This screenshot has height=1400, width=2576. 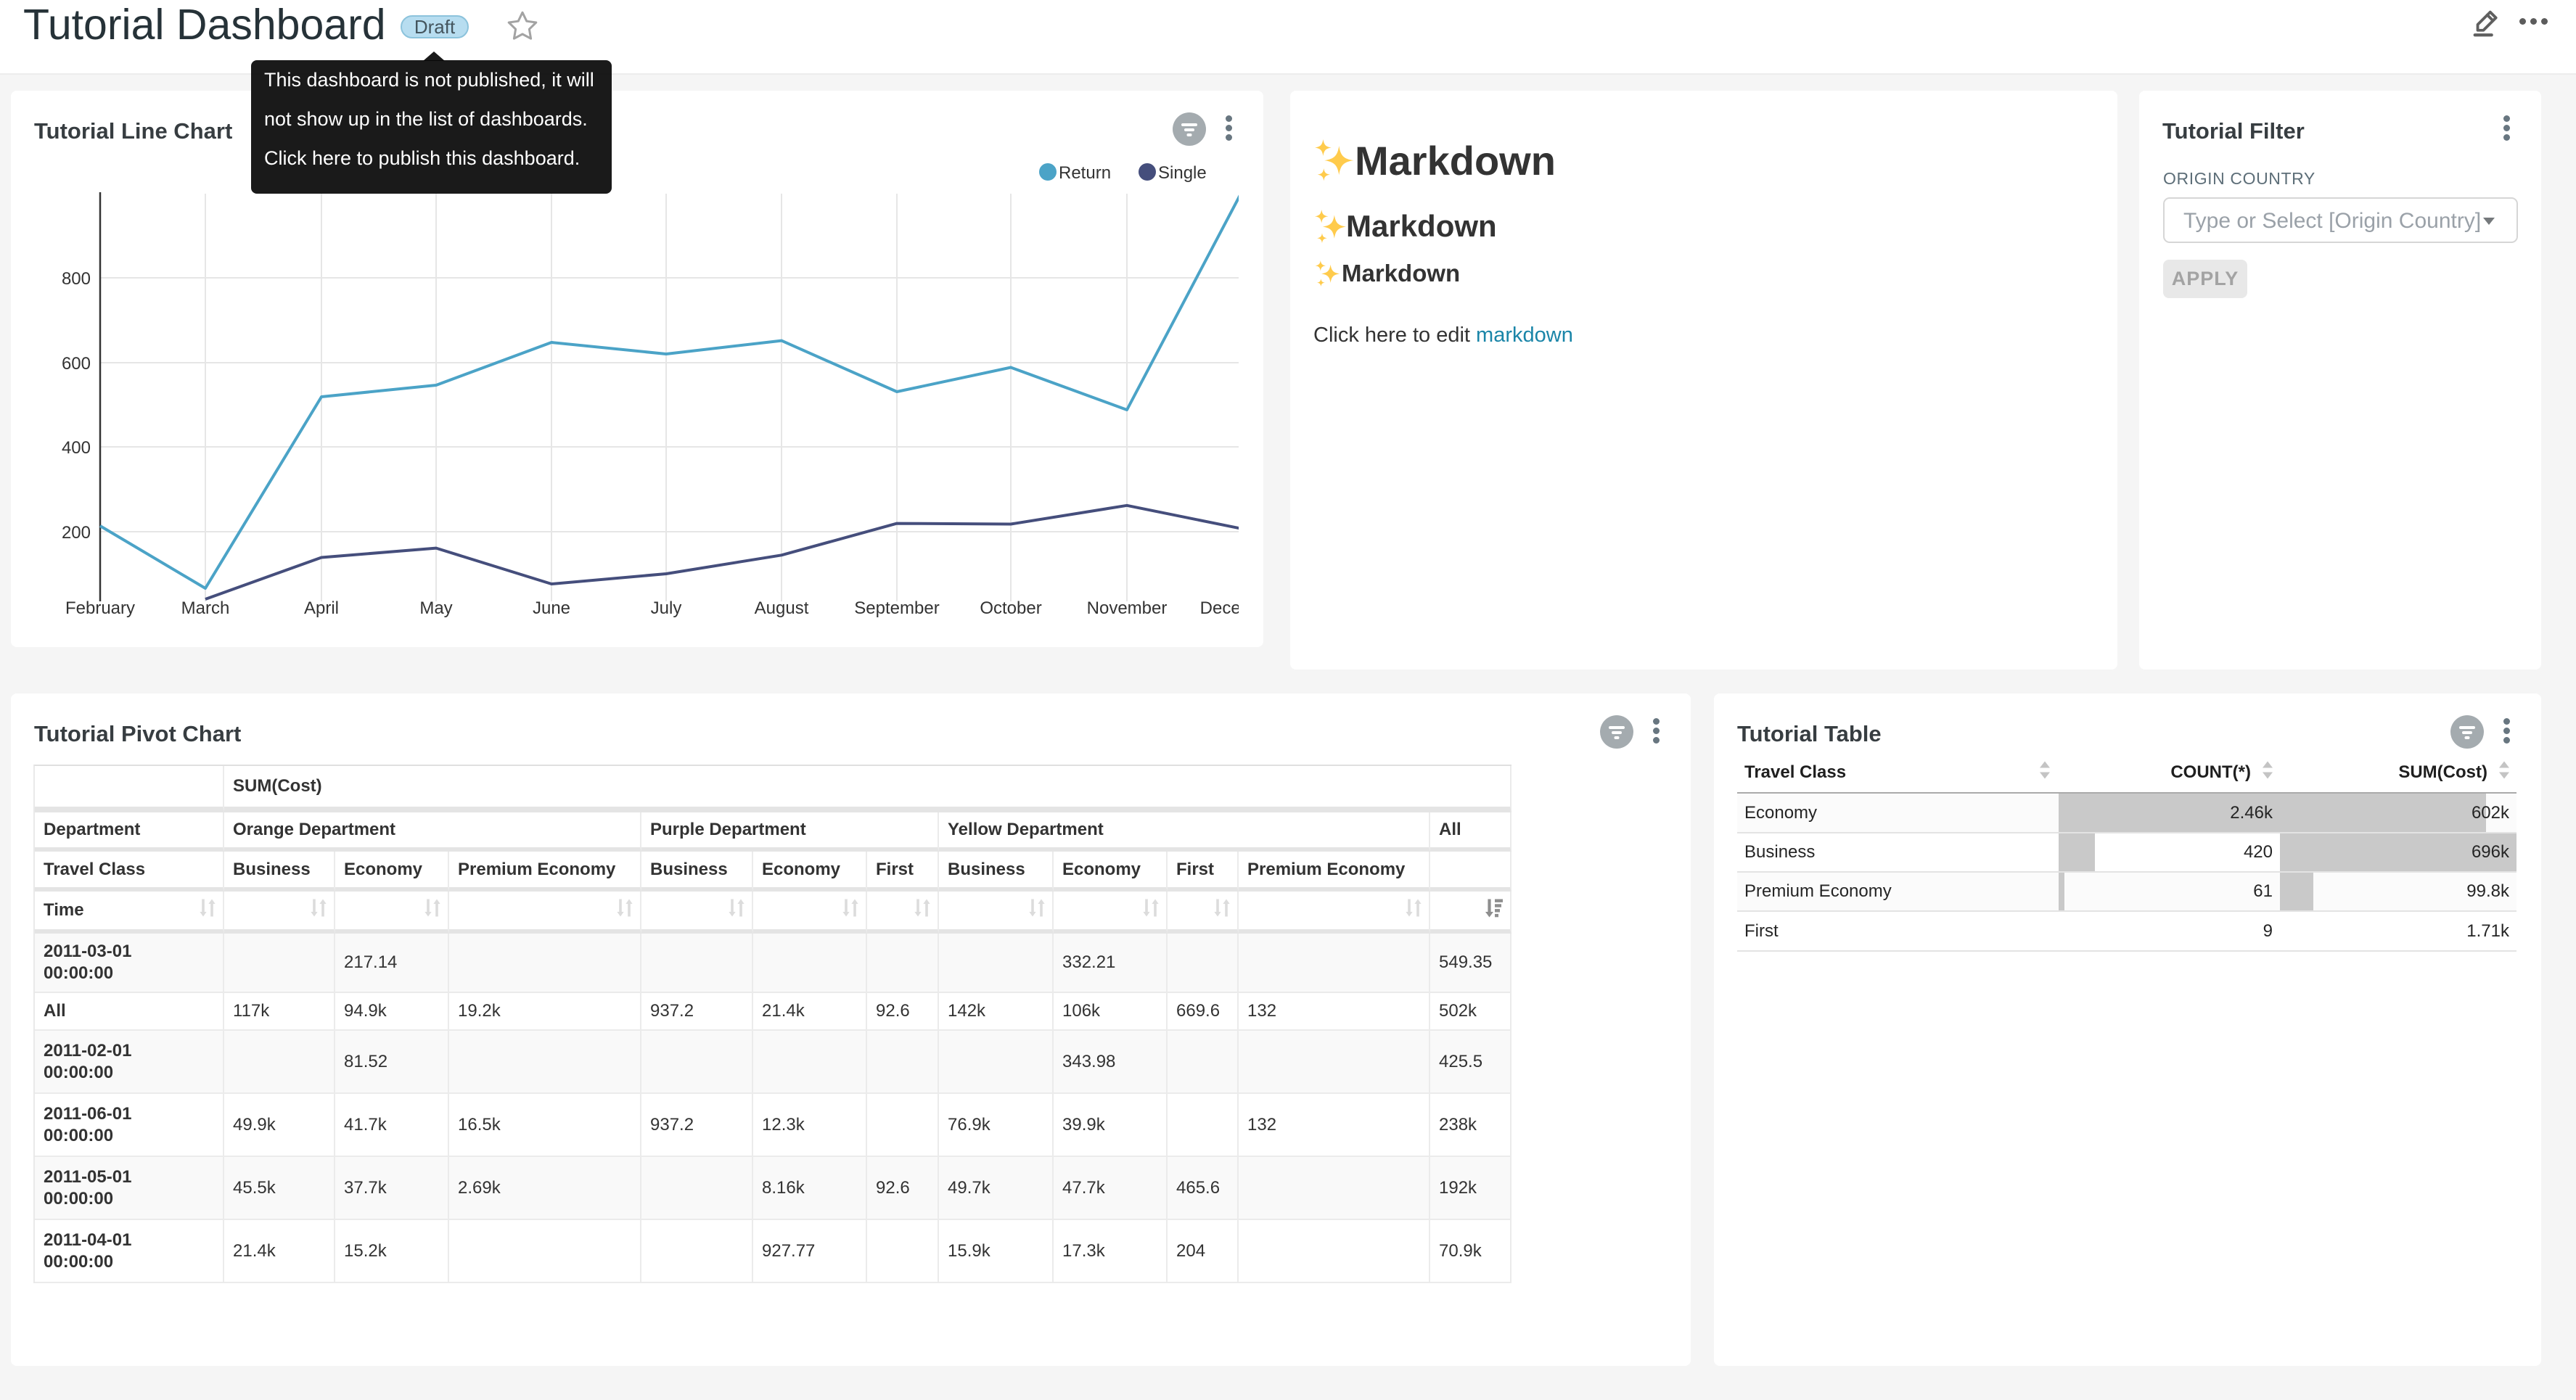 What do you see at coordinates (896, 608) in the screenshot?
I see `svg-text: September` at bounding box center [896, 608].